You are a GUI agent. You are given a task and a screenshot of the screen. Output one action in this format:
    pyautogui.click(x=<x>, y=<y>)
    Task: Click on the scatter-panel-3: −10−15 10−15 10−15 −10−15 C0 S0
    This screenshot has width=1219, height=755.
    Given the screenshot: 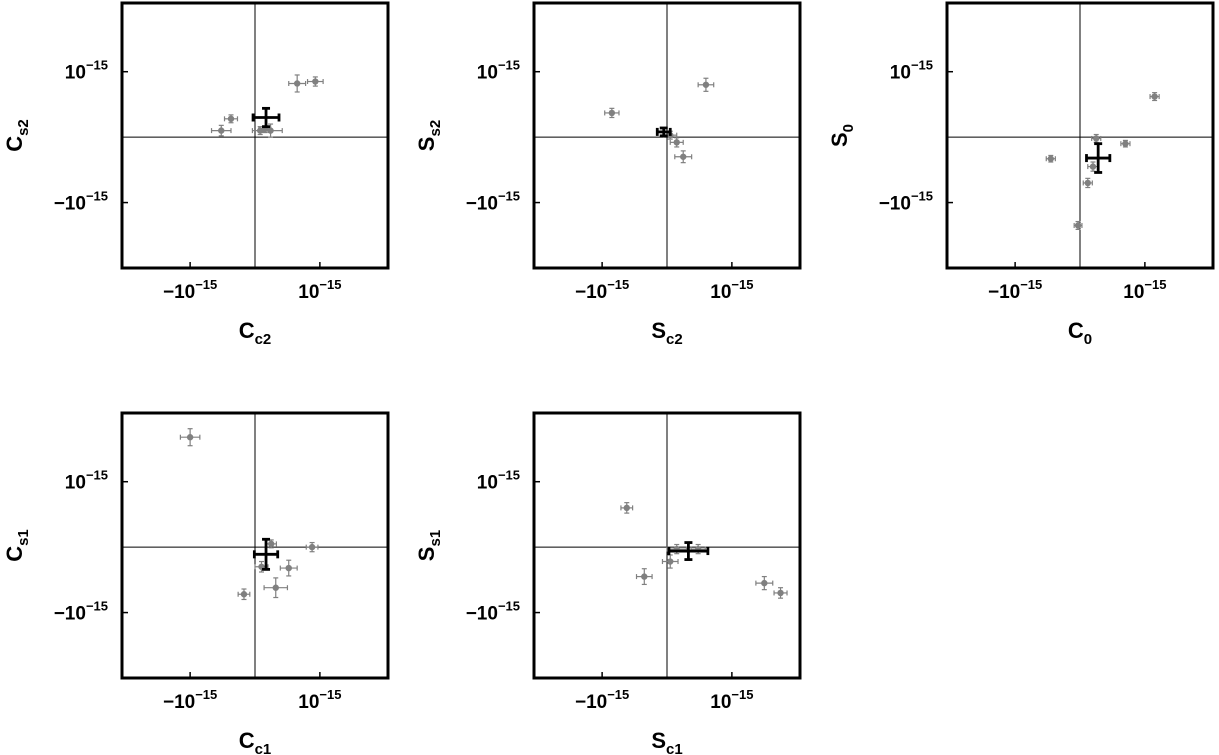 What is the action you would take?
    pyautogui.click(x=1021, y=174)
    